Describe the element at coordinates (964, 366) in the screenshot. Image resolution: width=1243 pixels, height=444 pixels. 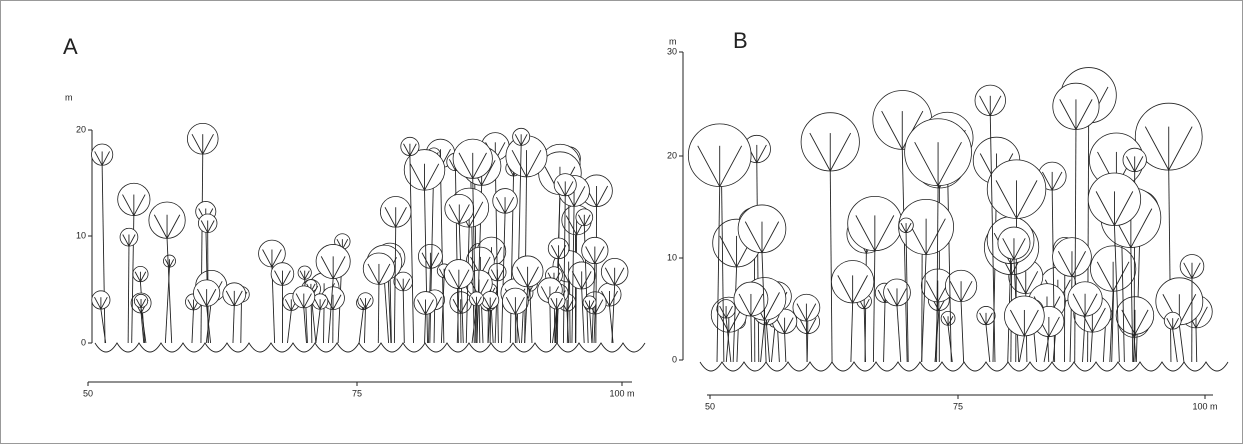
I see `ground` at that location.